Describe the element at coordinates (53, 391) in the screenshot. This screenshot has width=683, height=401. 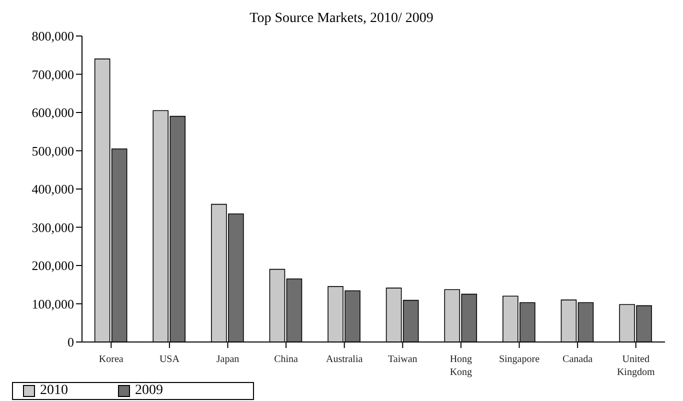
I see `legend-label: 2010` at that location.